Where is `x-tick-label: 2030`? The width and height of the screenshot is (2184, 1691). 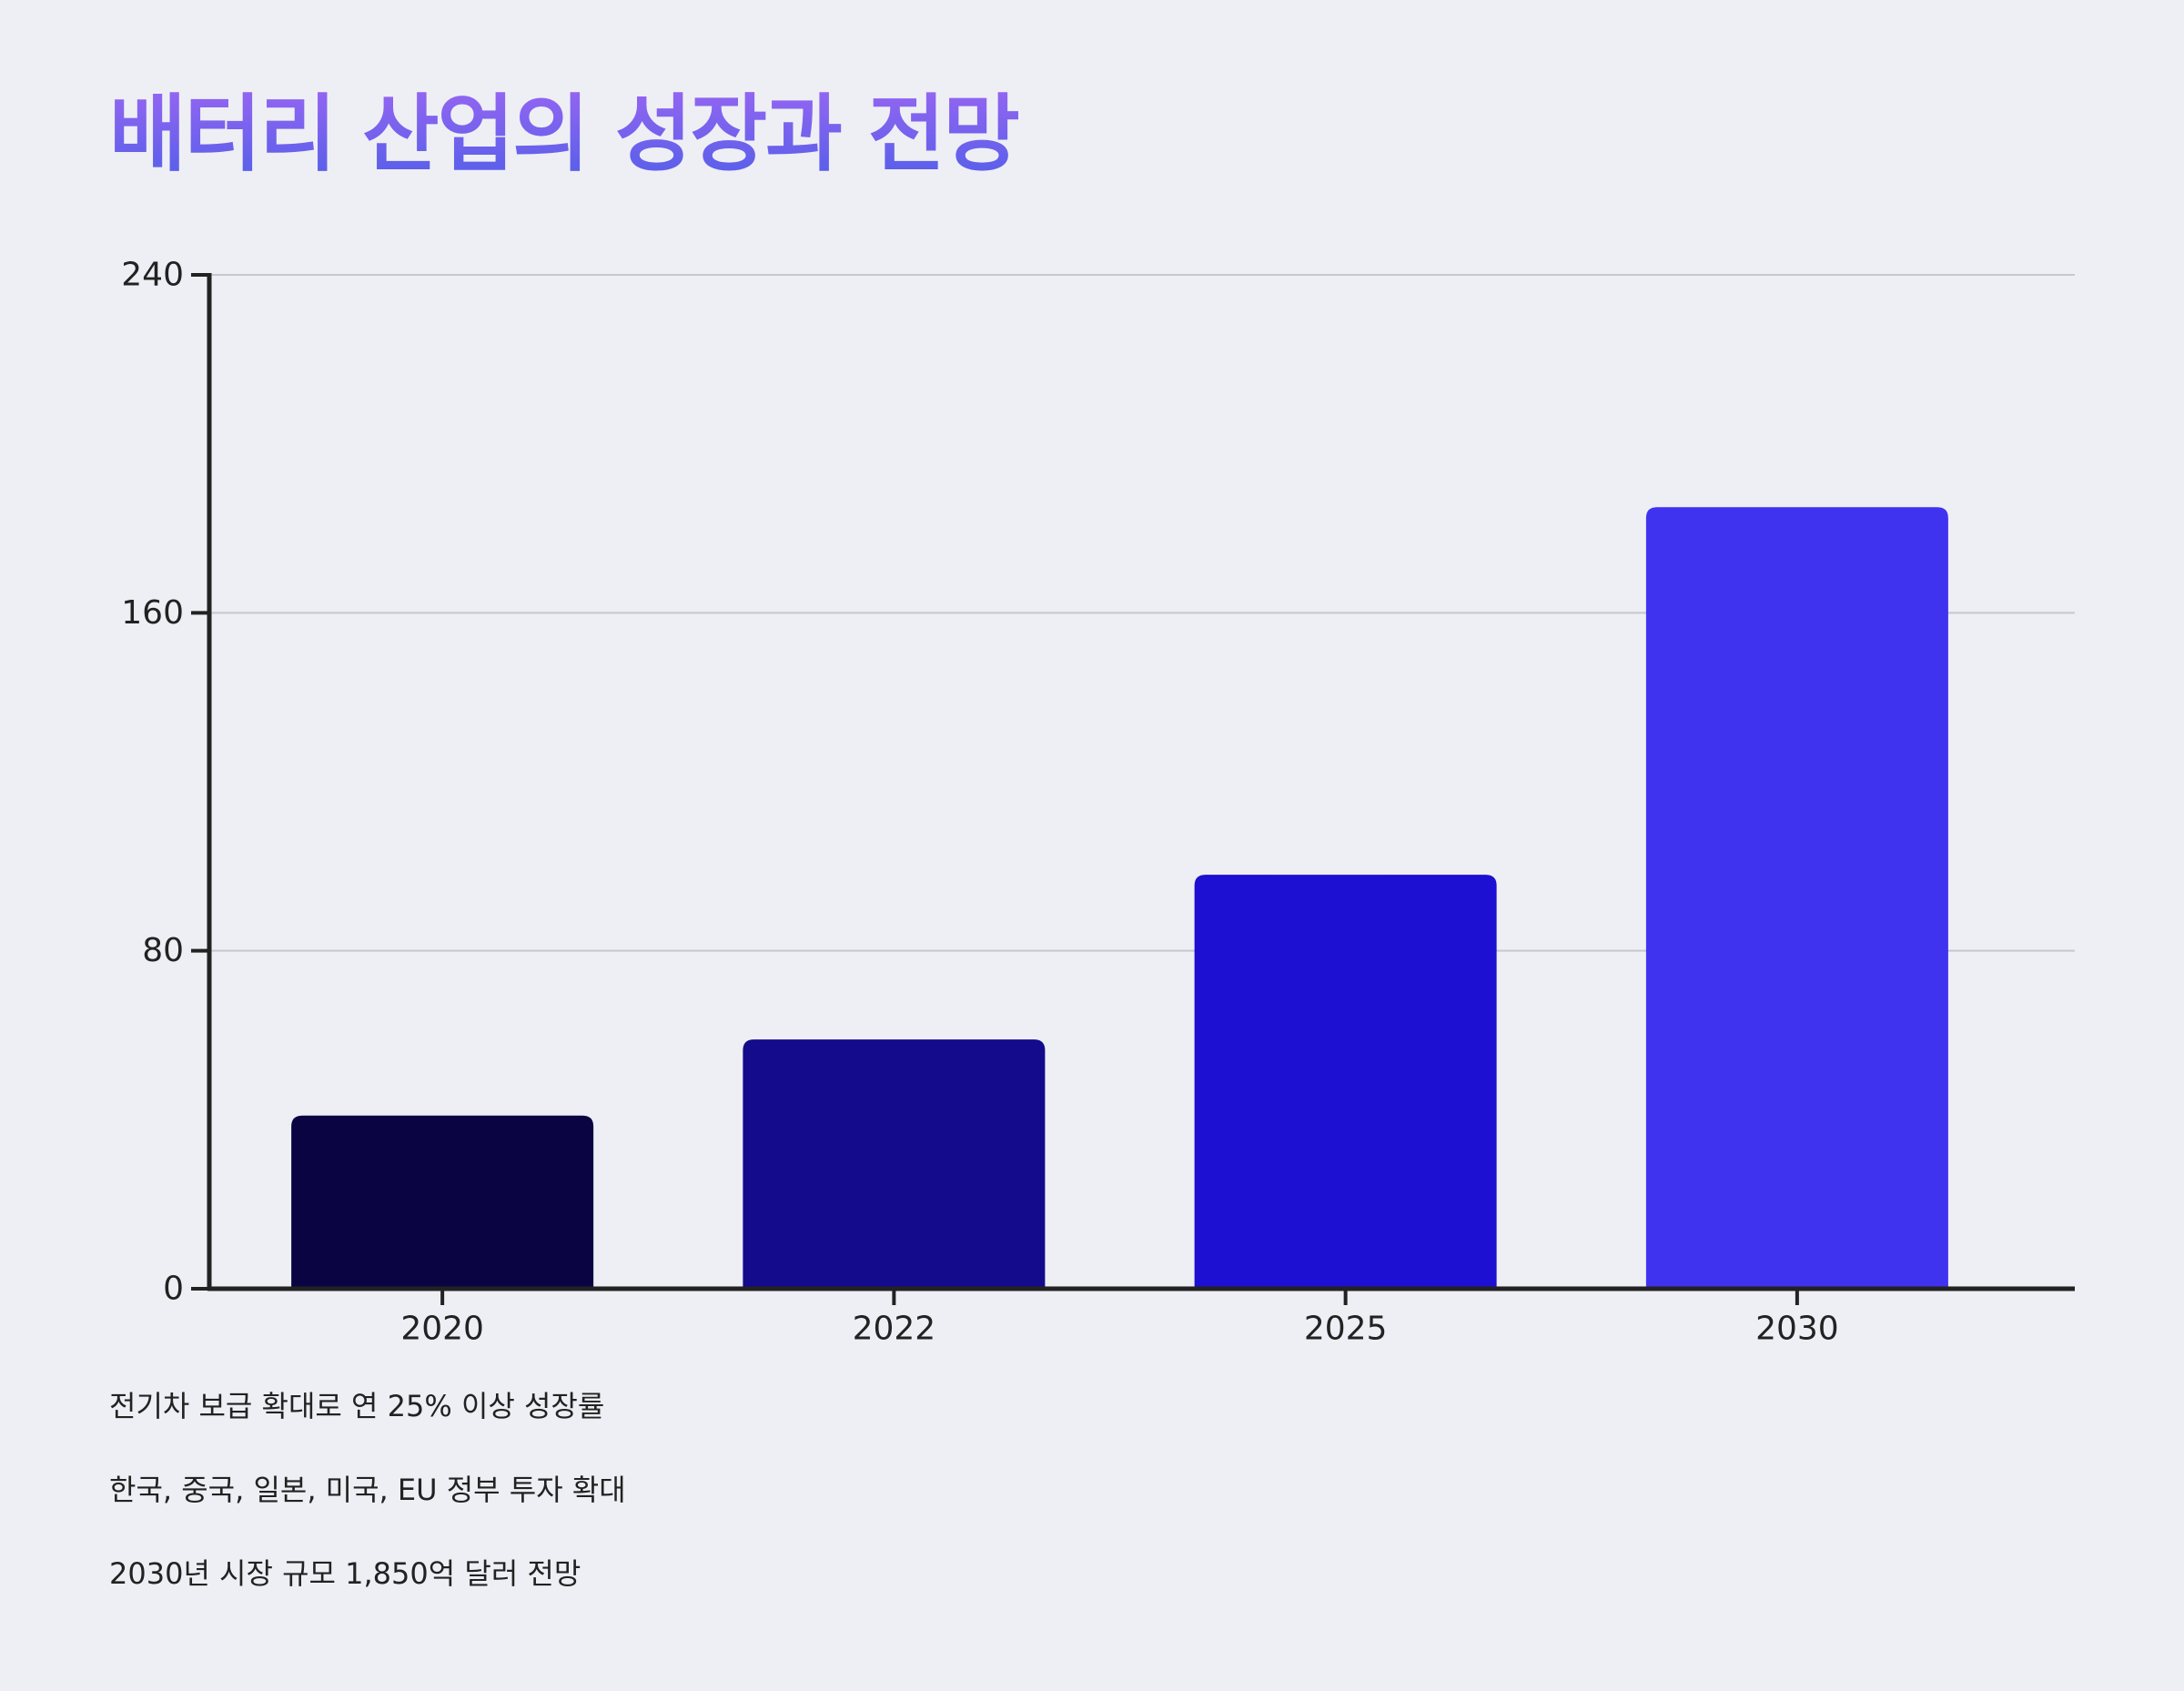 x-tick-label: 2030 is located at coordinates (1797, 1329).